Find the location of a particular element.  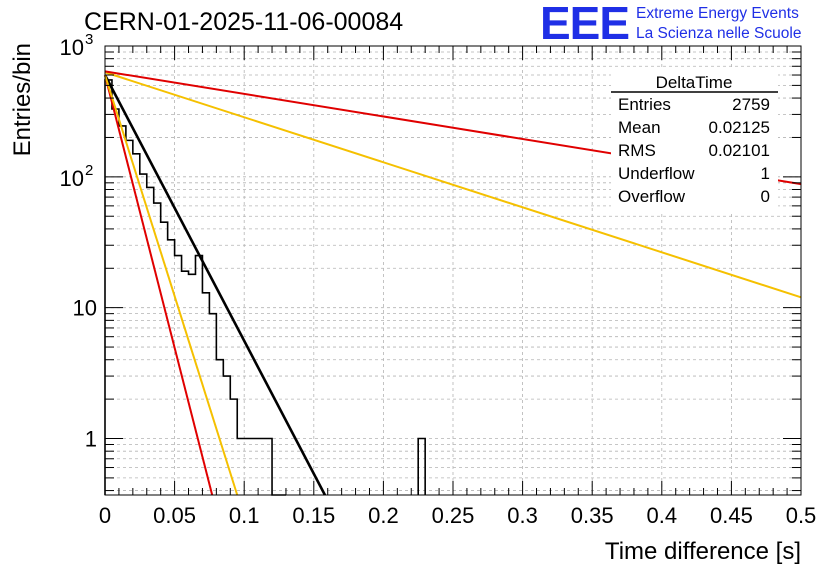

stats-title: DeltaTime is located at coordinates (694, 82).